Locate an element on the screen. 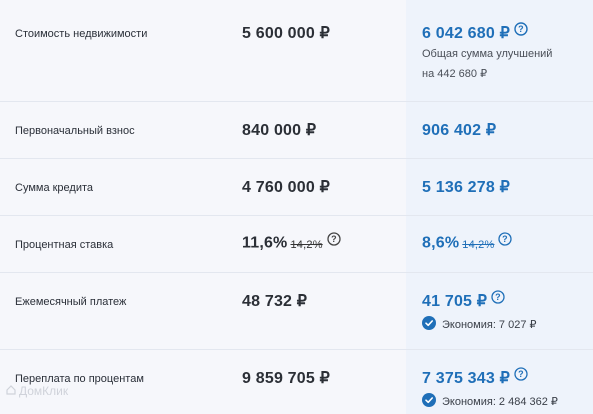  watermark-logo-icon is located at coordinates (11, 391).